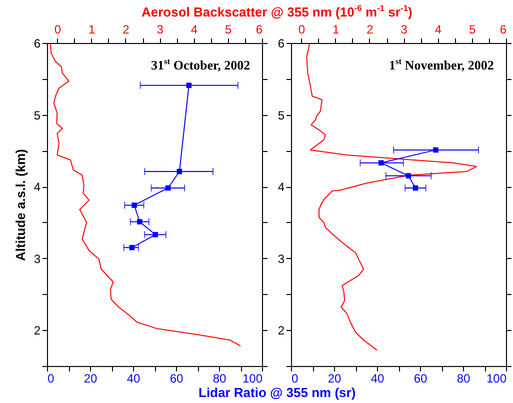 This screenshot has width=513, height=403. I want to click on y-axis-title: Altitude a.s.l. (km), so click(20, 205).